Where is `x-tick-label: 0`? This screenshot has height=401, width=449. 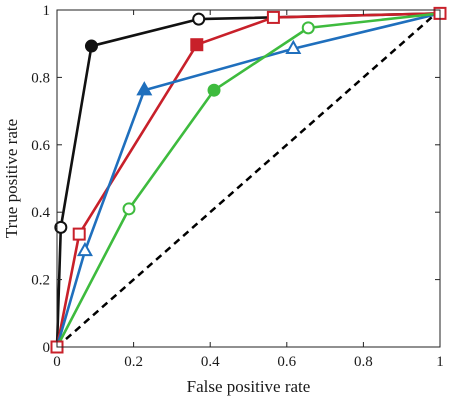 x-tick-label: 0 is located at coordinates (57, 362).